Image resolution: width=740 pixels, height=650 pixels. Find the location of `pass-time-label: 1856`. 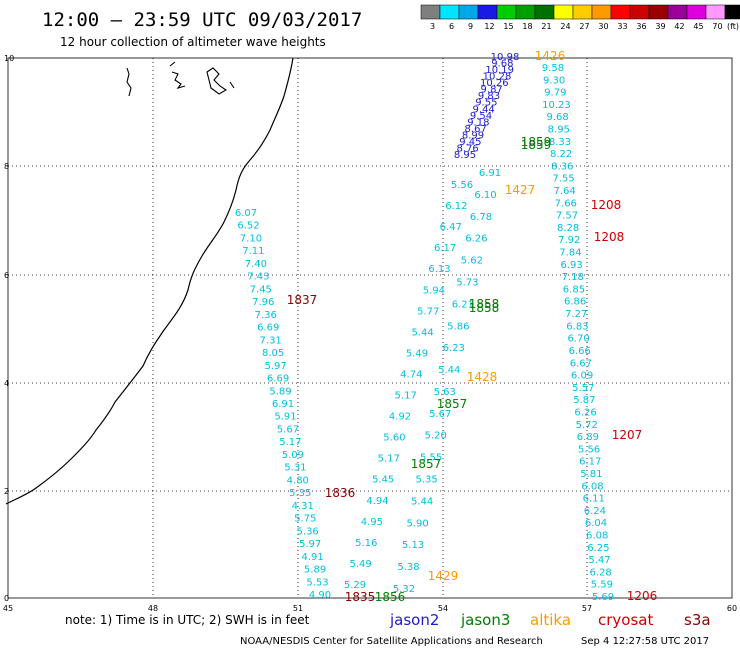

pass-time-label: 1856 is located at coordinates (390, 597).